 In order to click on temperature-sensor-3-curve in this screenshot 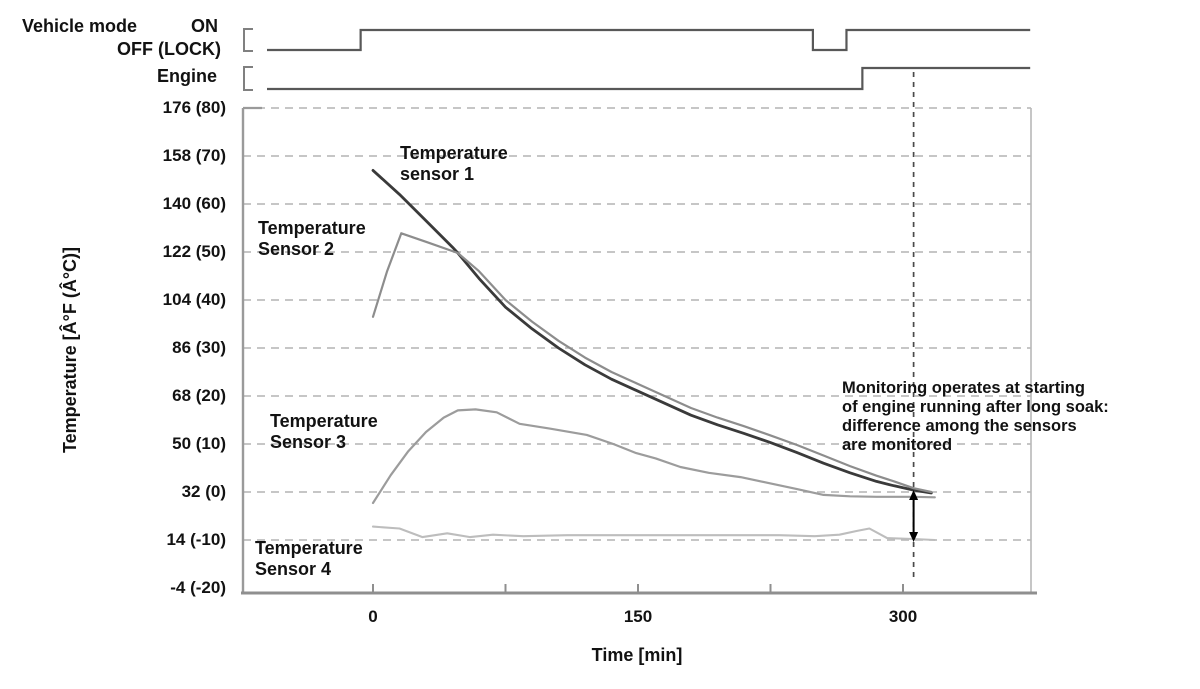, I will do `click(653, 456)`.